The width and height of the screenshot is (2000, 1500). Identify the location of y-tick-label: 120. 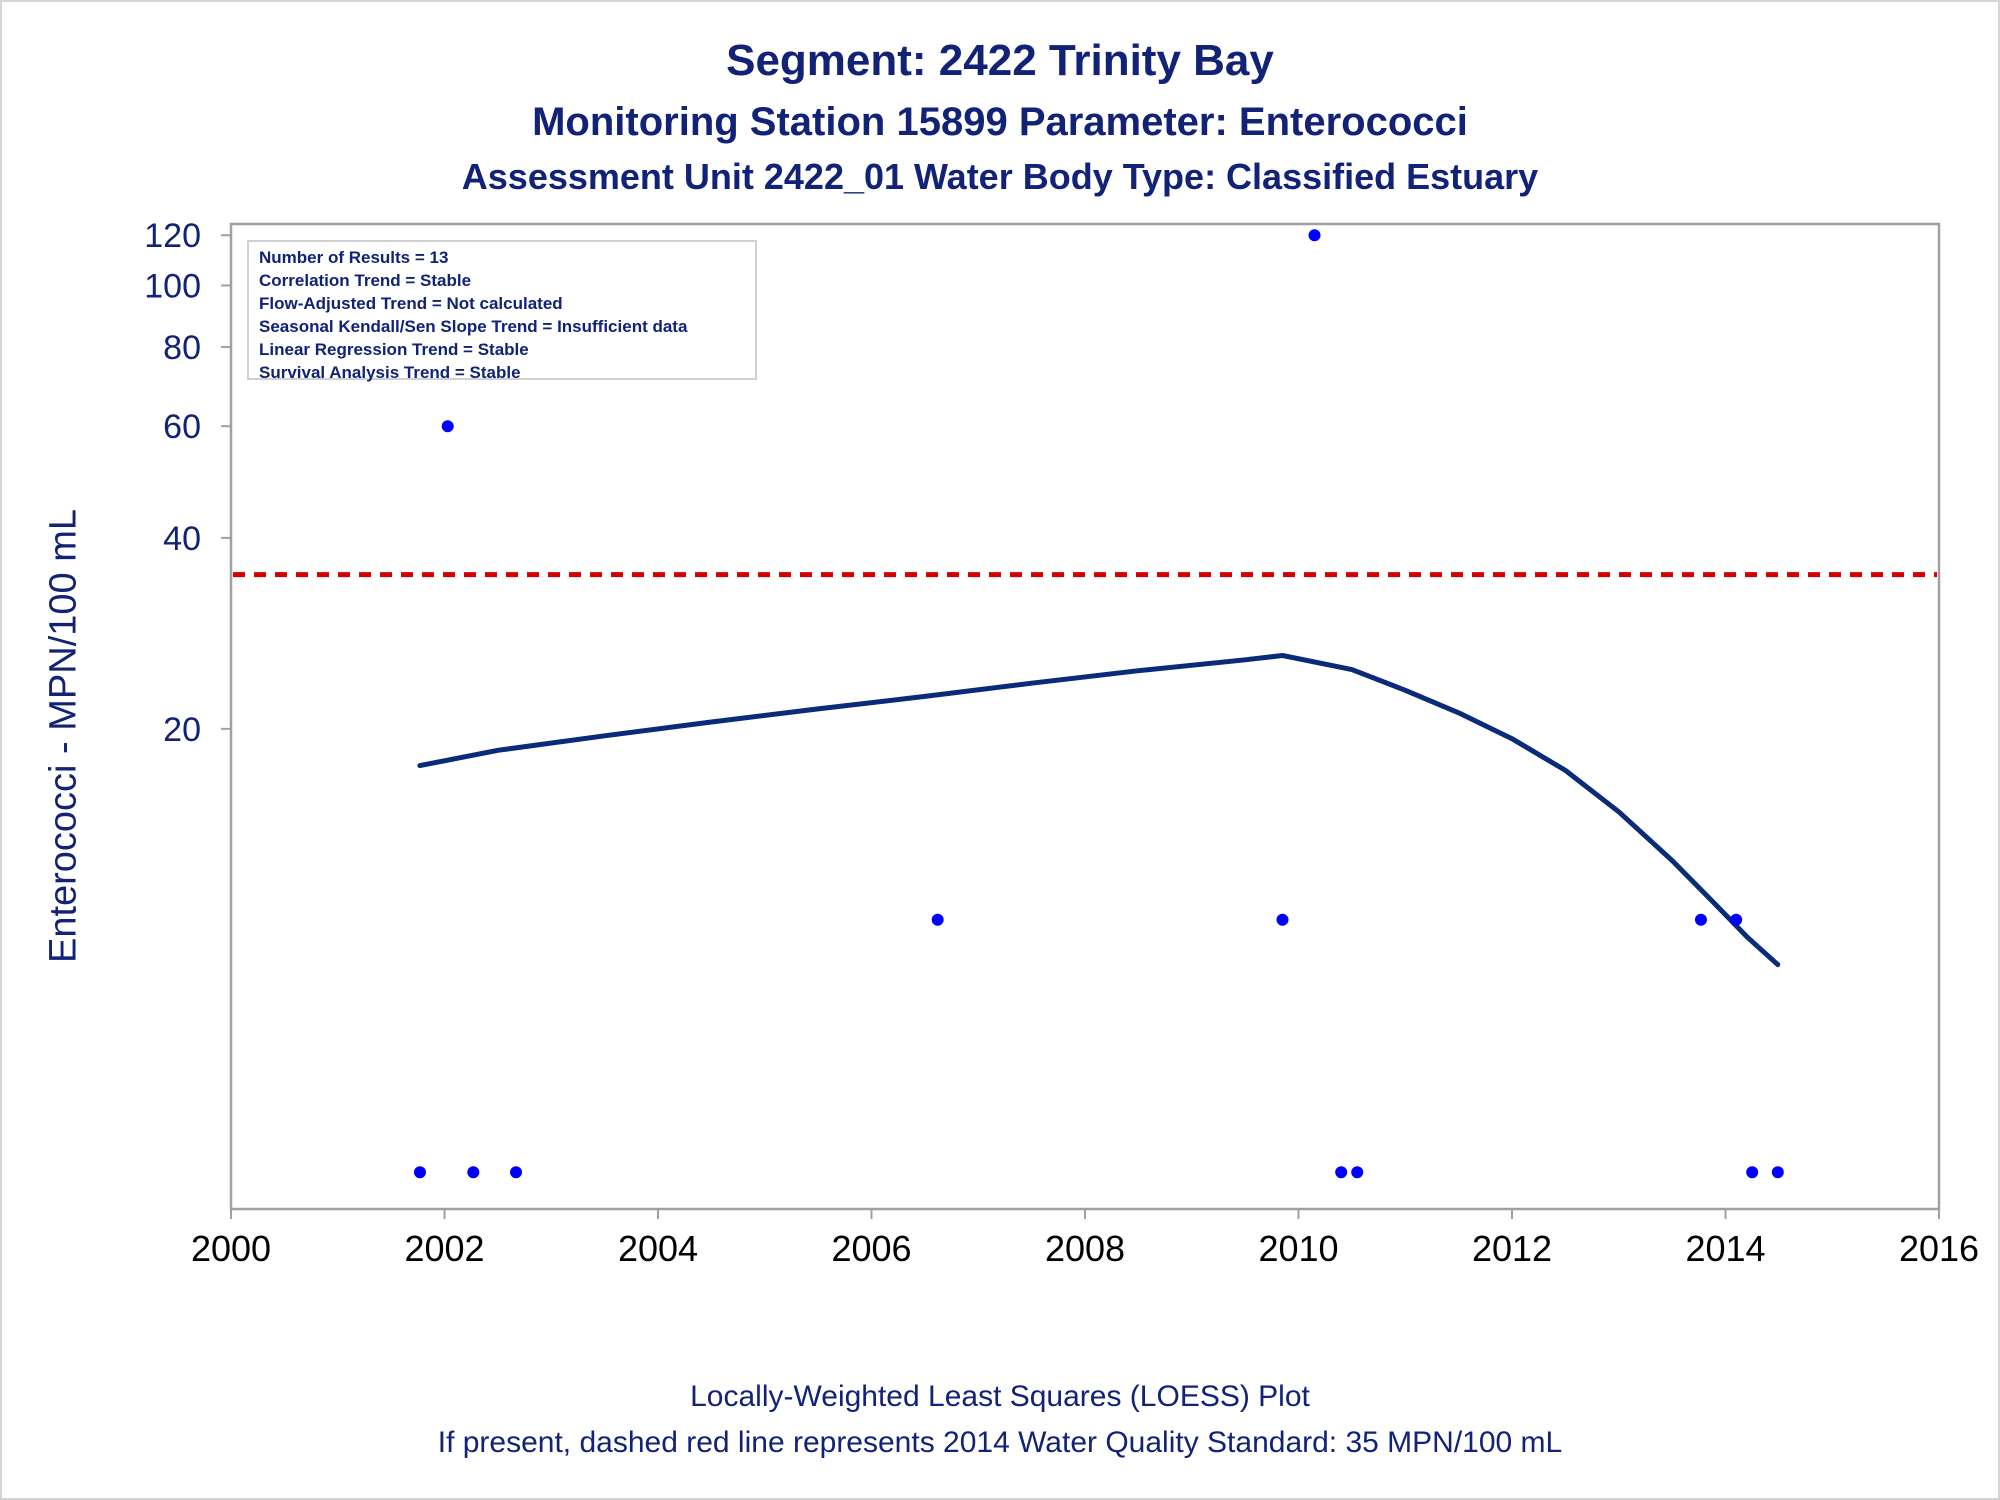
(172, 236).